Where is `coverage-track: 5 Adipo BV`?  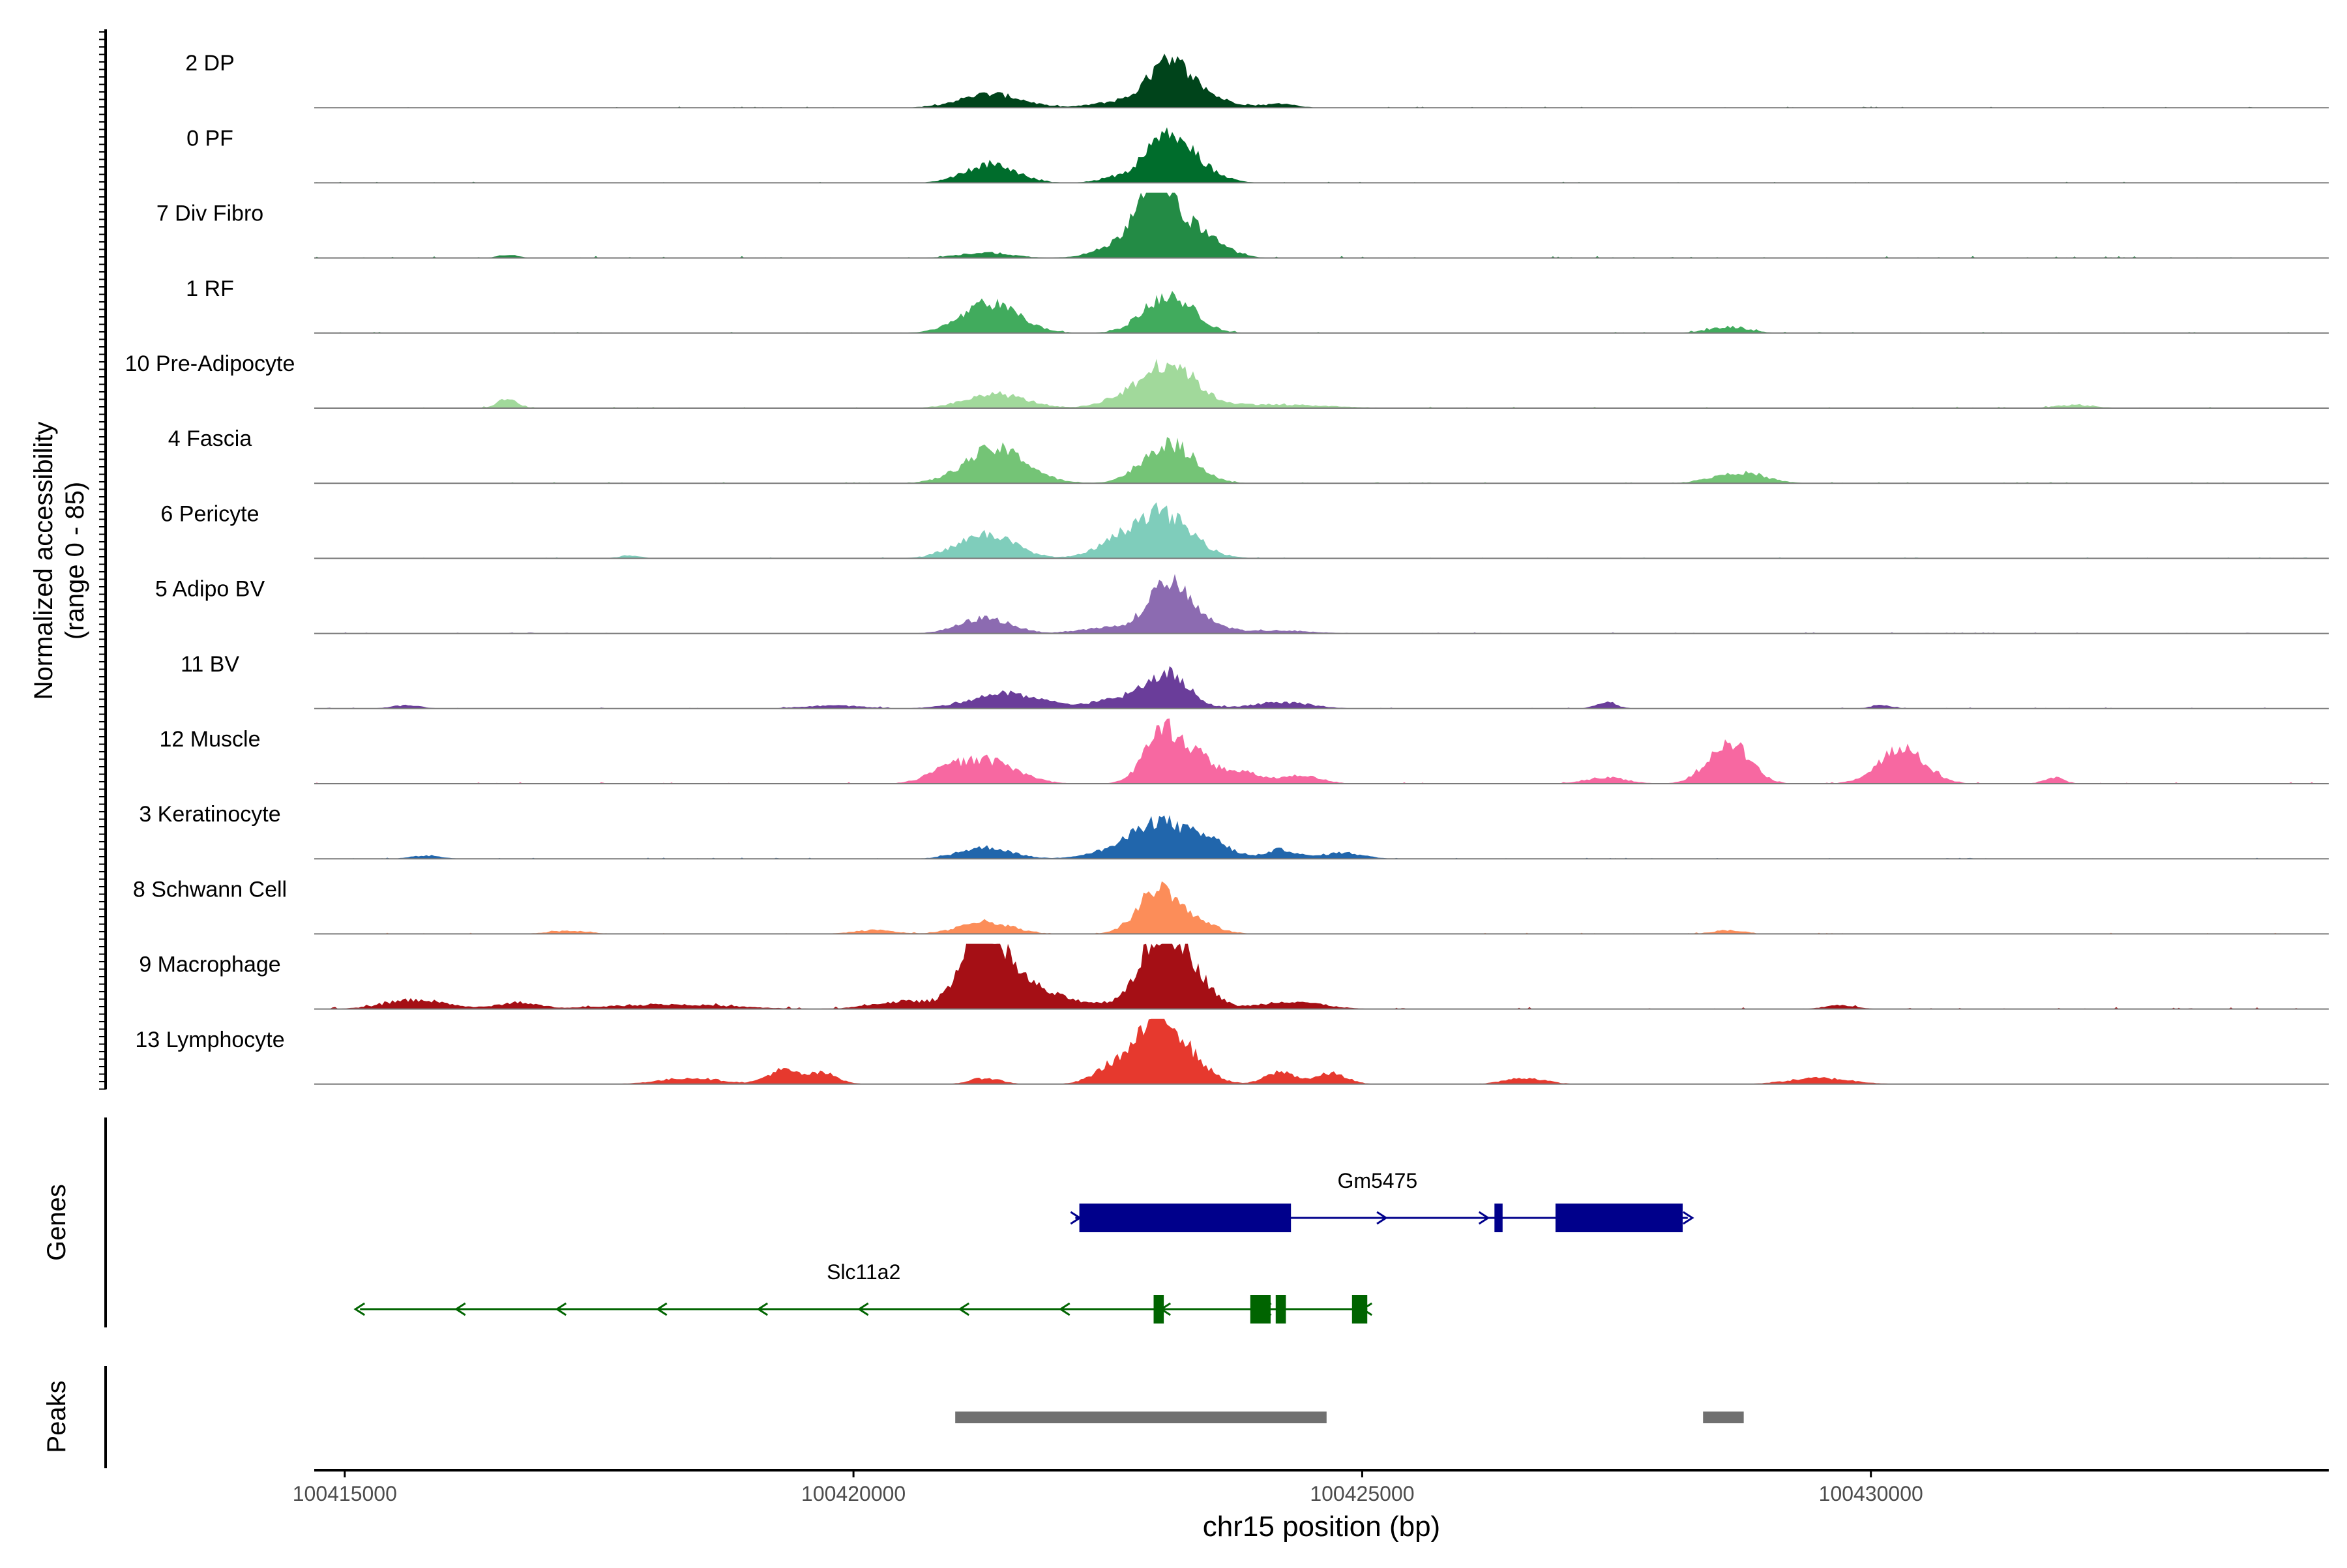 coverage-track: 5 Adipo BV is located at coordinates (1242, 604).